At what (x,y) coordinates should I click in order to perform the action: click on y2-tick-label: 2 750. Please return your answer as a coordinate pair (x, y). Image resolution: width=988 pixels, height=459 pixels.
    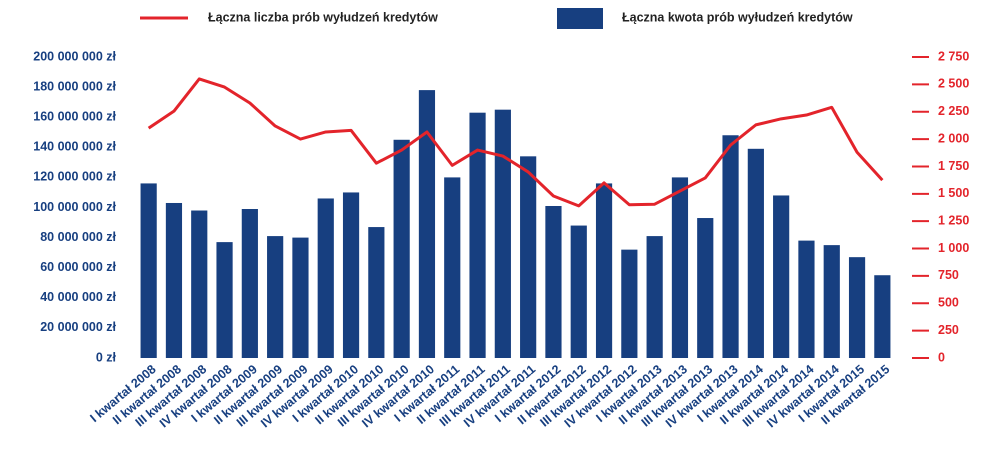
    Looking at the image, I should click on (953, 56).